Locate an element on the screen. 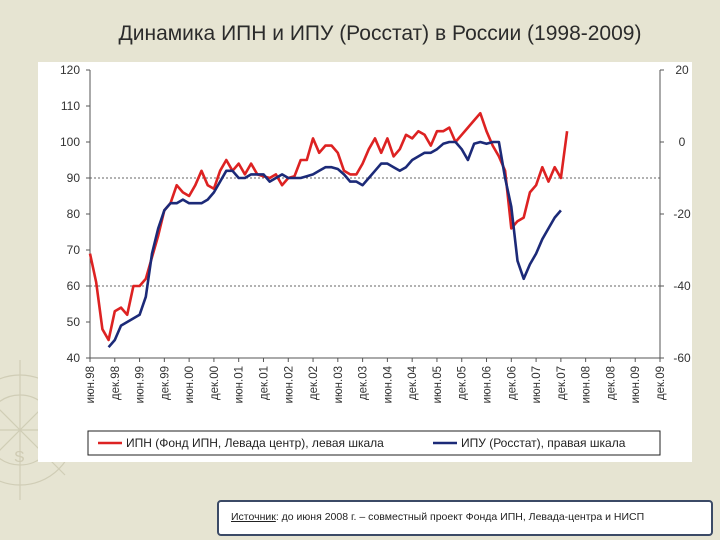 The width and height of the screenshot is (720, 540). x-tick-label: дек.04 is located at coordinates (413, 382).